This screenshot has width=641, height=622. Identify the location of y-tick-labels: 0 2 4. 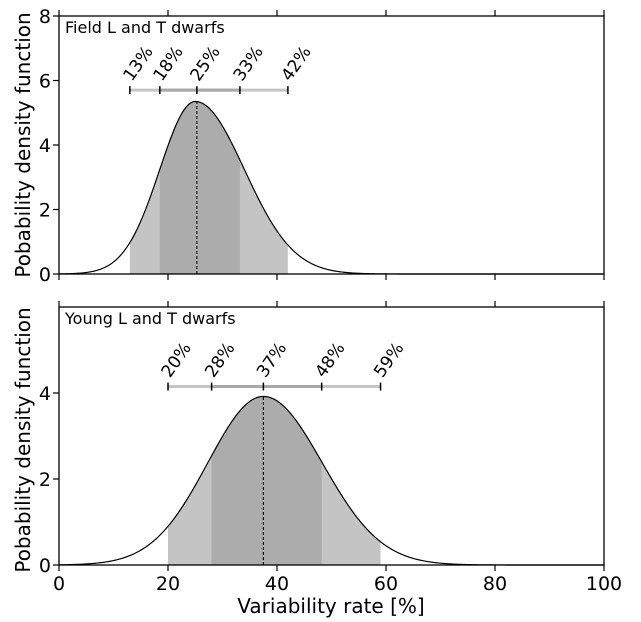
(45, 480).